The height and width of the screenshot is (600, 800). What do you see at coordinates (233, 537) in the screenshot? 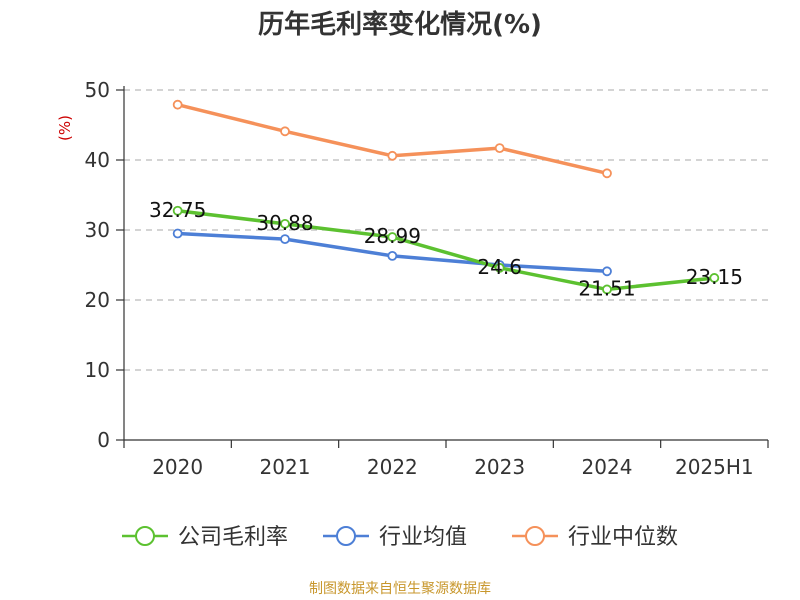
I see `legend-label: 公司毛利率` at bounding box center [233, 537].